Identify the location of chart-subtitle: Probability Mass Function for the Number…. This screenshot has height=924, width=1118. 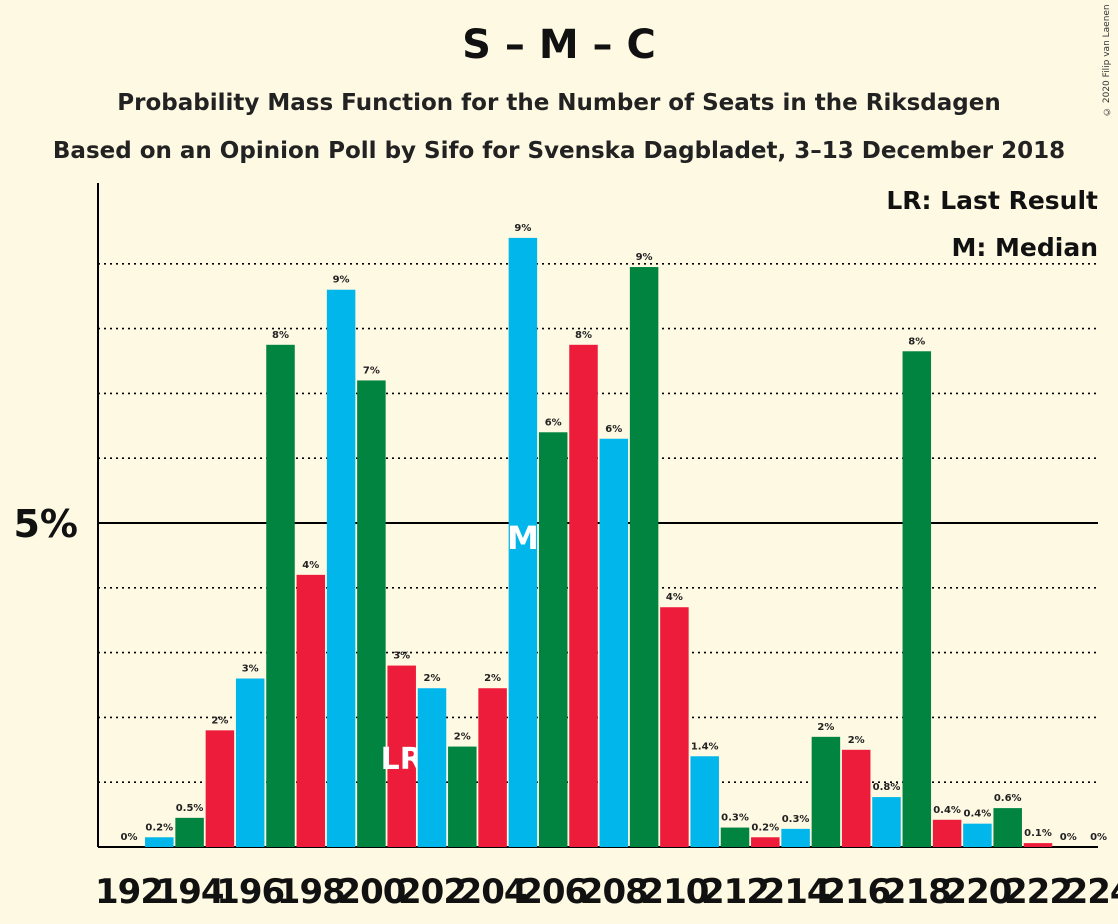
(559, 103).